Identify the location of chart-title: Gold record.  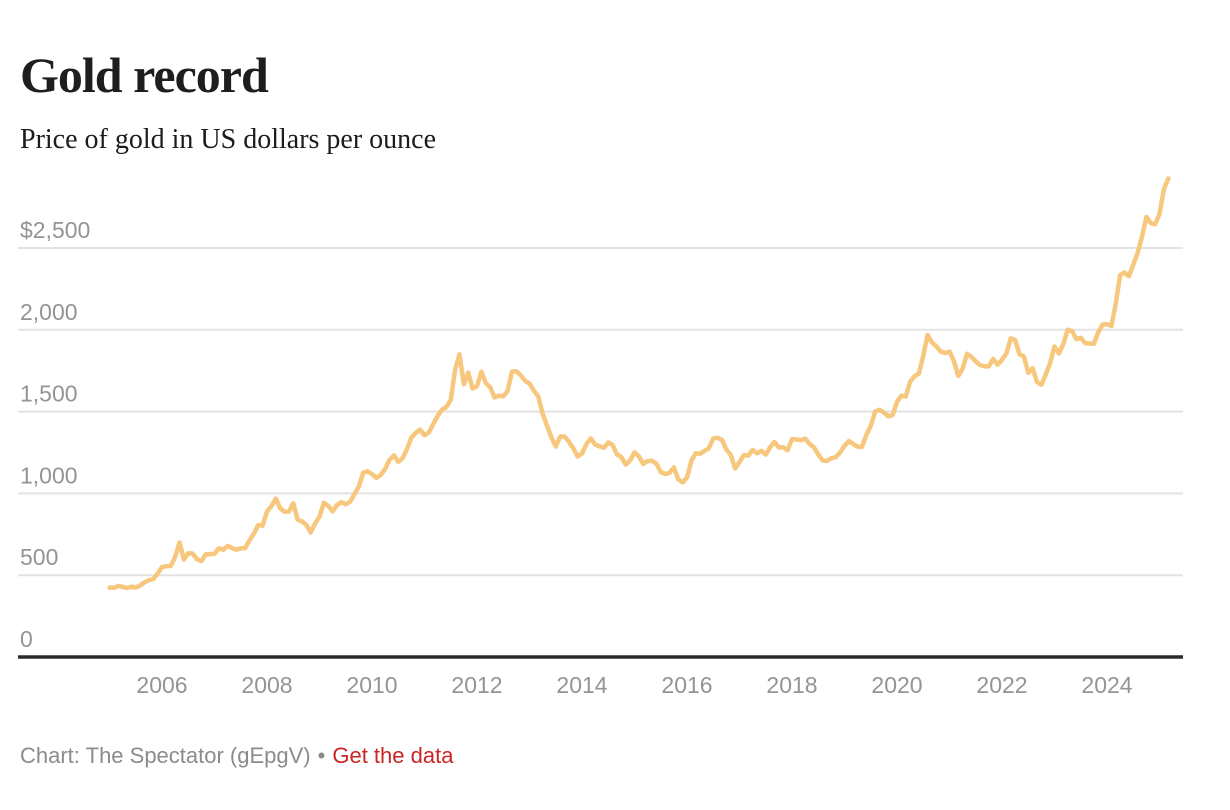
(144, 74).